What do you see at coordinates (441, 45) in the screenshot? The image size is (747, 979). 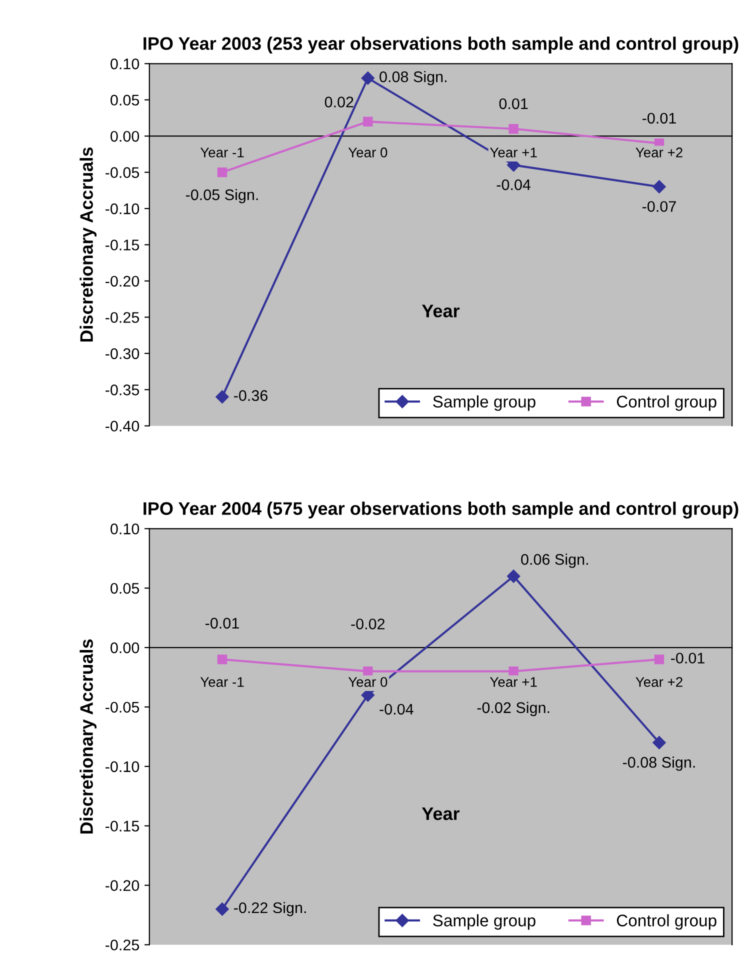 I see `chart-title: IPO Year 2003 (253 year observations both sample and control group)` at bounding box center [441, 45].